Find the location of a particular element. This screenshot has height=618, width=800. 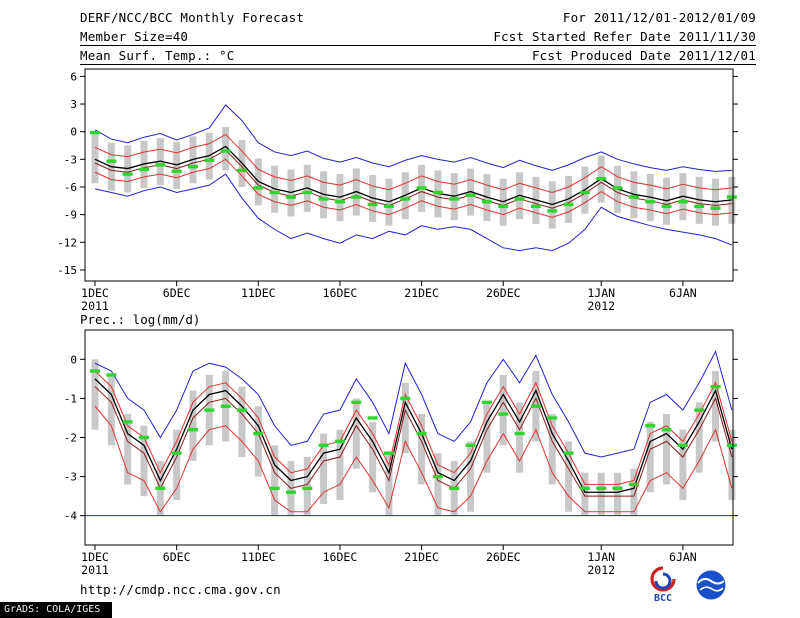

svg-text: -15 is located at coordinates (67, 270).